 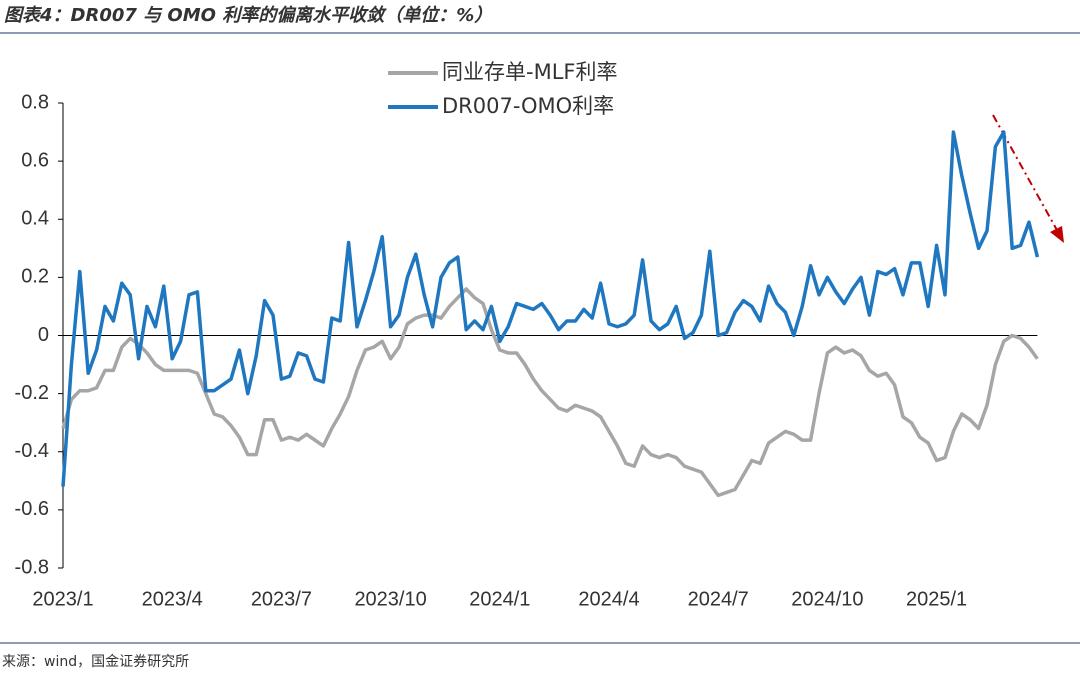 What do you see at coordinates (43, 335) in the screenshot?
I see `y-tick-label: 0` at bounding box center [43, 335].